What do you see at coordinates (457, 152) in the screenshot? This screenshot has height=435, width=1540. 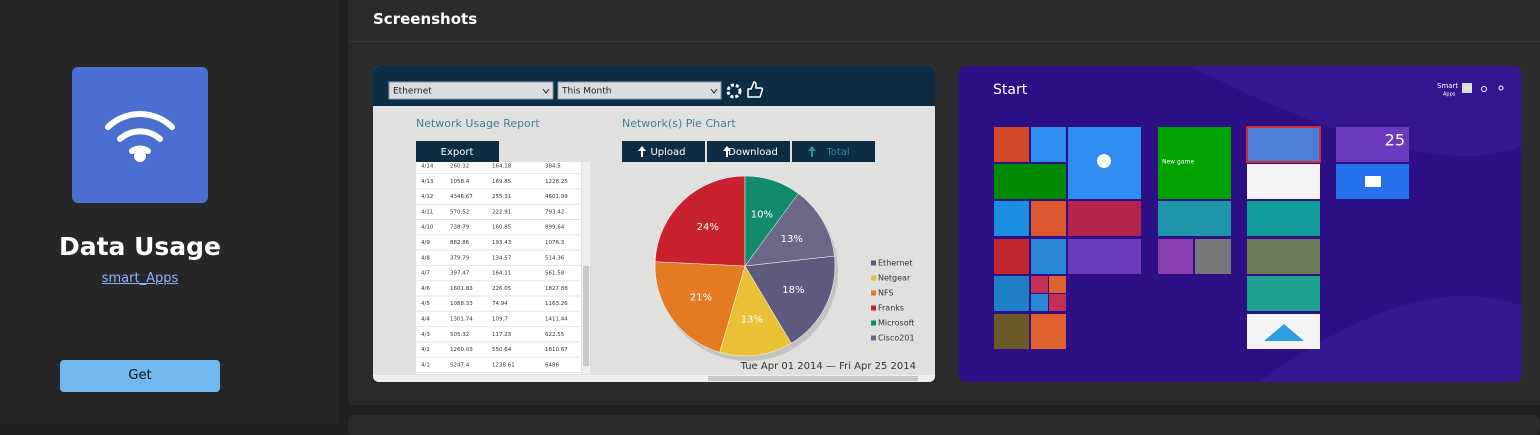 I see `export-text: Export` at bounding box center [457, 152].